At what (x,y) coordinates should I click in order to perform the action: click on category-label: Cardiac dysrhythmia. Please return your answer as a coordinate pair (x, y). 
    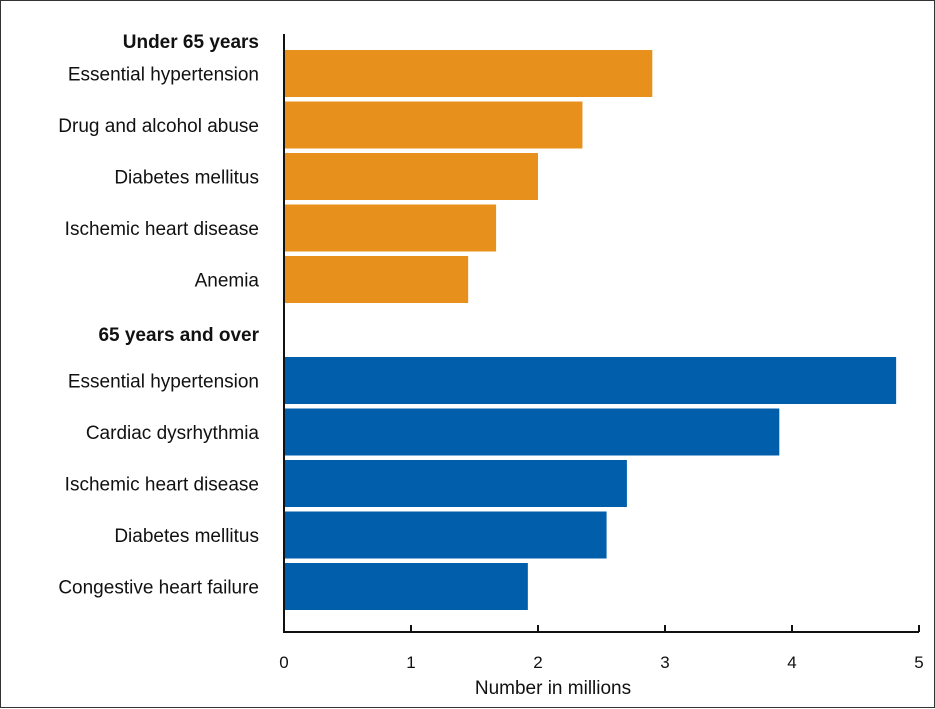
    Looking at the image, I should click on (173, 433).